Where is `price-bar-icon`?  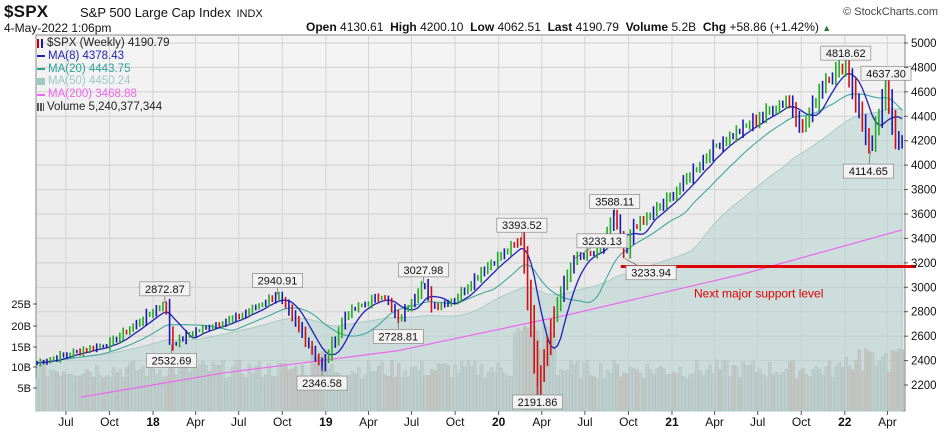
price-bar-icon is located at coordinates (40, 43).